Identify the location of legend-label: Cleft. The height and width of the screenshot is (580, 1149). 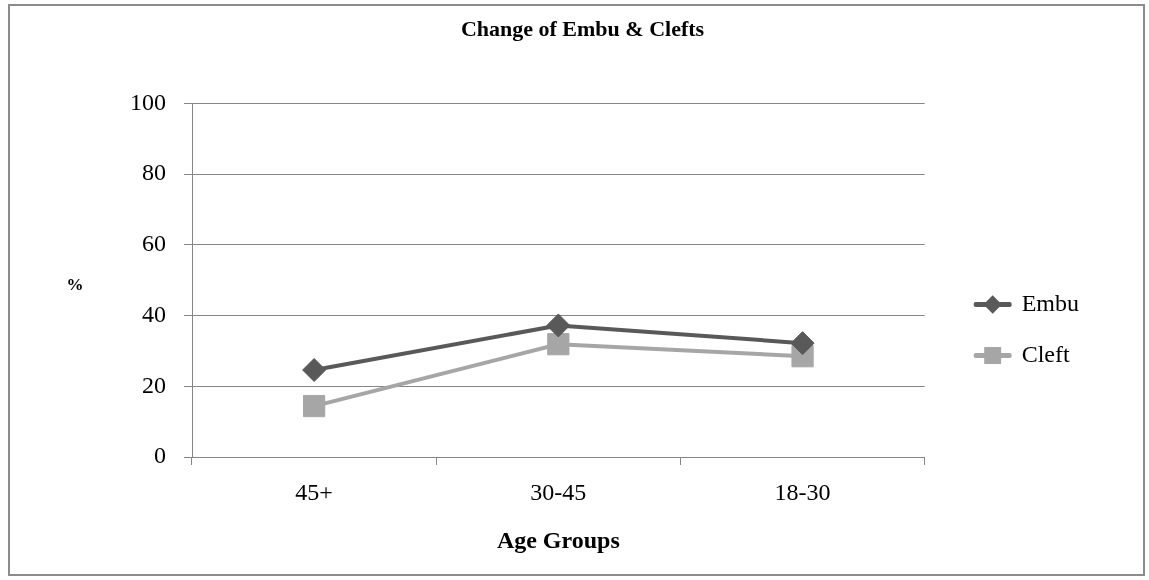
(1045, 353).